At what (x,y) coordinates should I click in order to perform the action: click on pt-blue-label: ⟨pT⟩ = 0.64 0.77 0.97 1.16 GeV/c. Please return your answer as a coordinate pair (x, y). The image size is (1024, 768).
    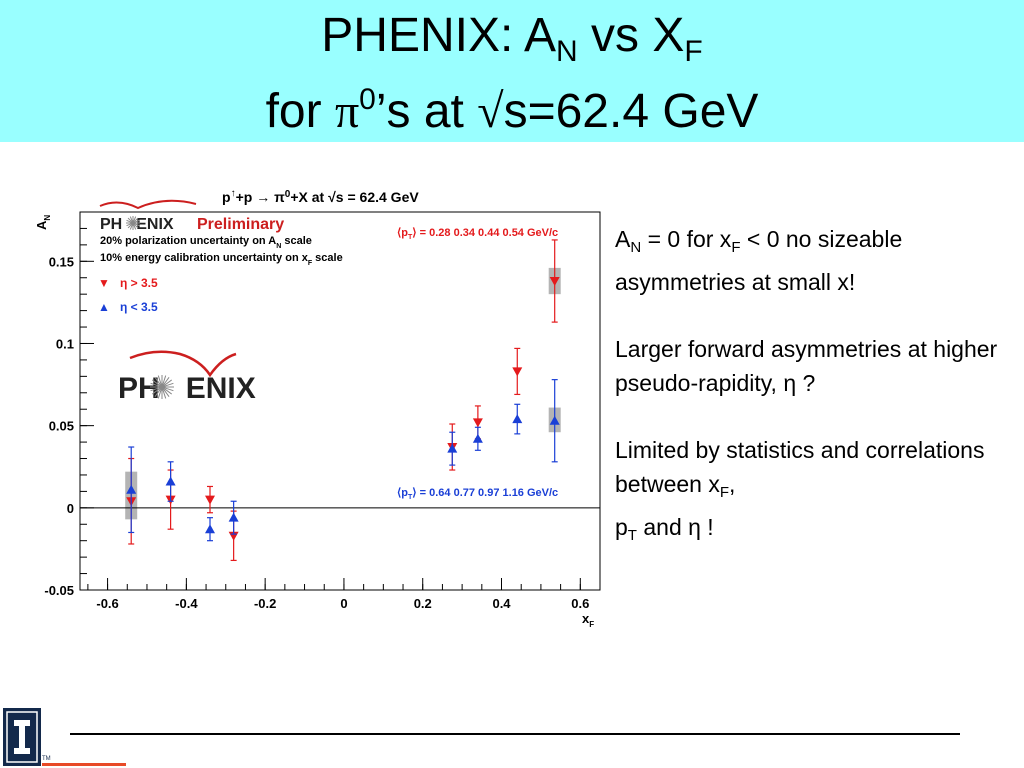
    Looking at the image, I should click on (477, 494).